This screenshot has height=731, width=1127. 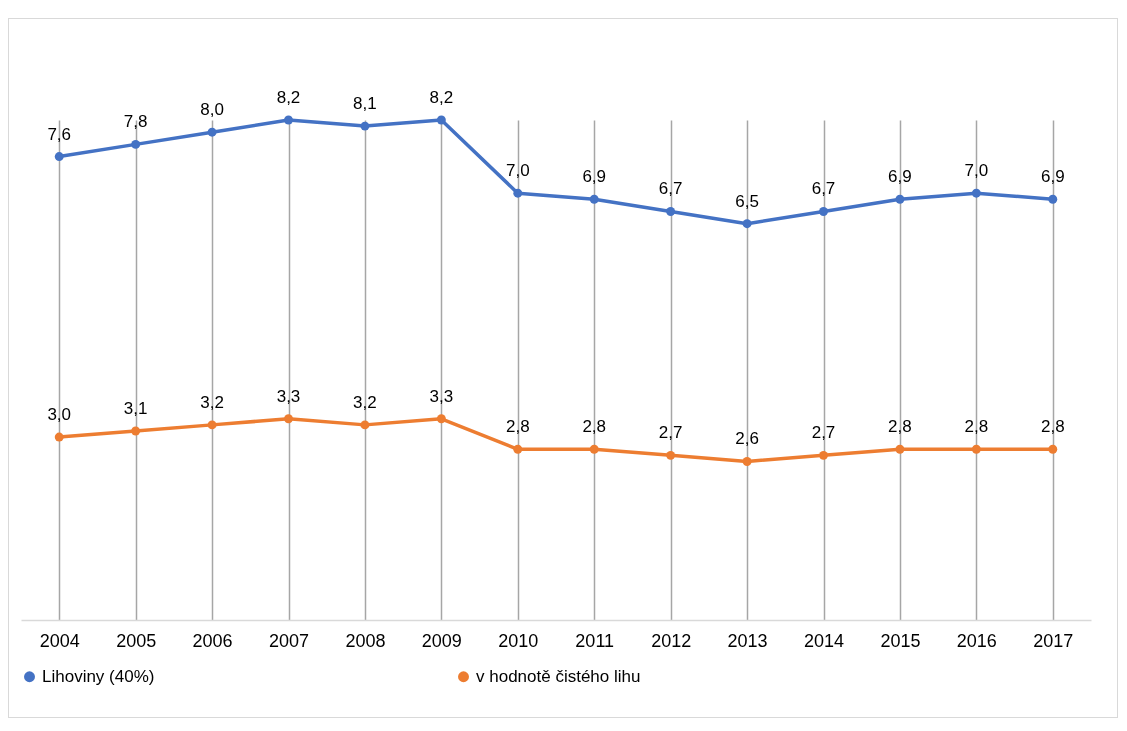 What do you see at coordinates (365, 640) in the screenshot?
I see `x-tick-label: 2008` at bounding box center [365, 640].